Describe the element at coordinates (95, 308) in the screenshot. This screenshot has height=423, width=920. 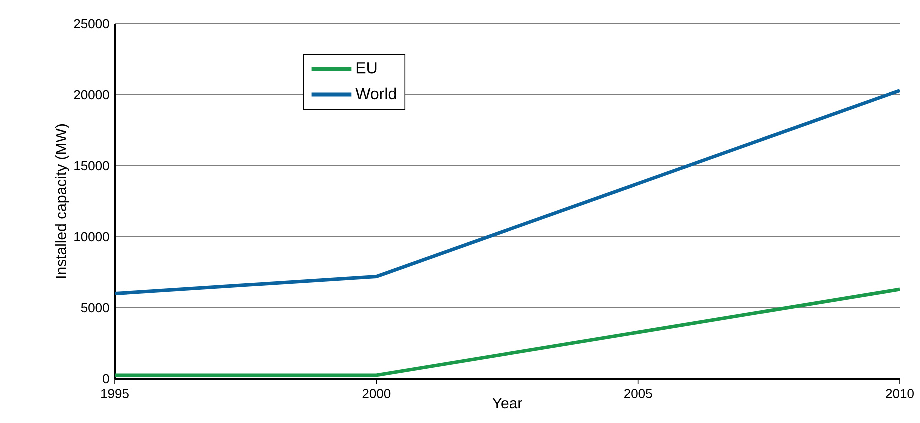
I see `y-tick-label: 5000` at that location.